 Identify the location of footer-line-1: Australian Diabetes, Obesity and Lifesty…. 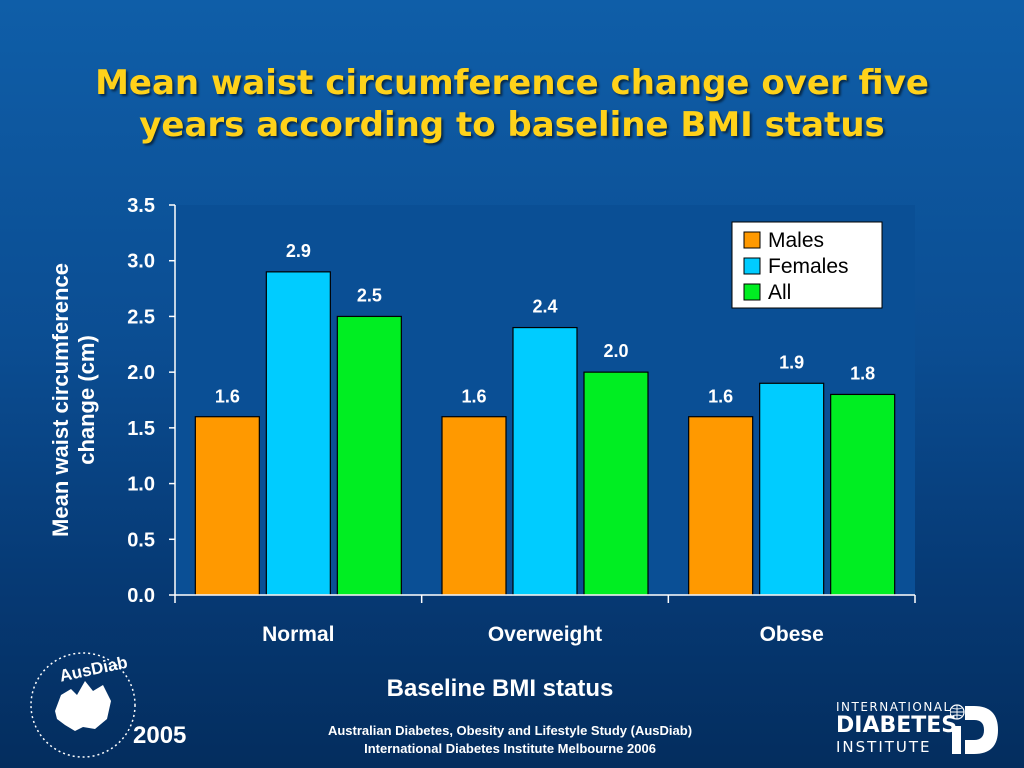
(510, 730).